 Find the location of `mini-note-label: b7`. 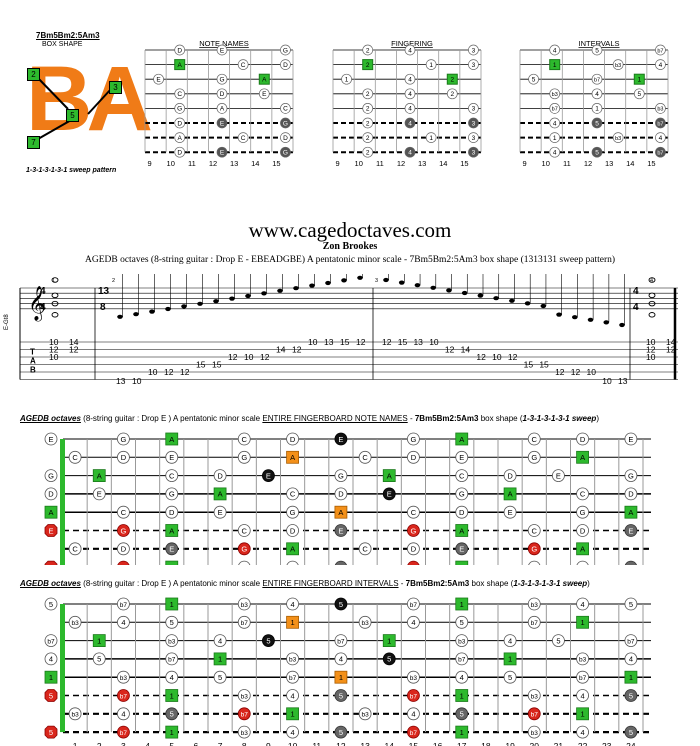

mini-note-label: b7 is located at coordinates (660, 51).